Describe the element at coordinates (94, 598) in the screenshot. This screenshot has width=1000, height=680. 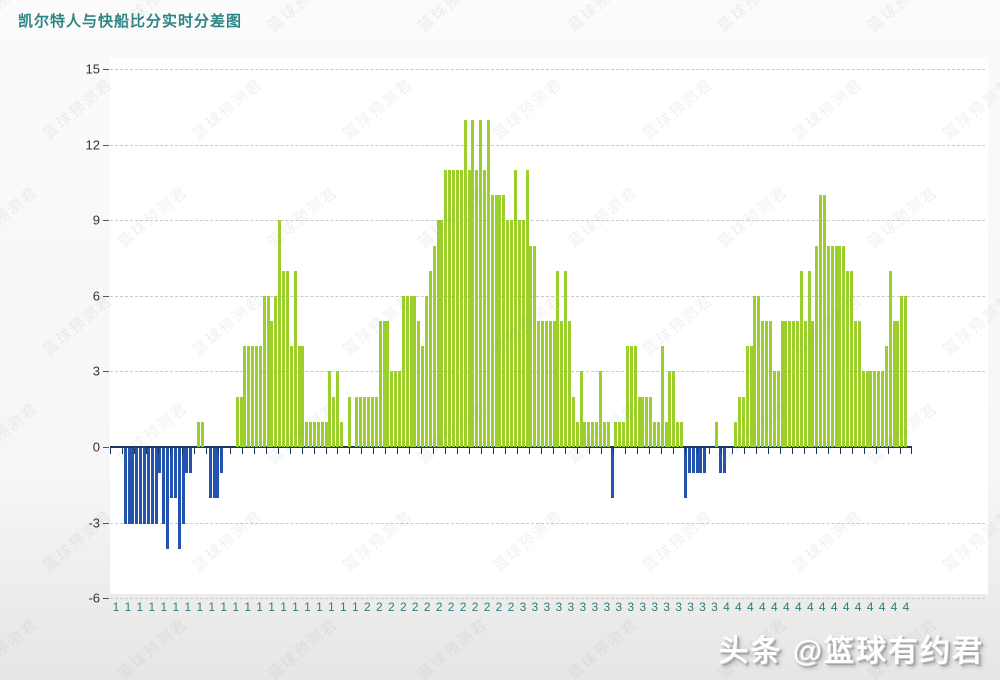
I see `y-axis-label--6: -6` at that location.